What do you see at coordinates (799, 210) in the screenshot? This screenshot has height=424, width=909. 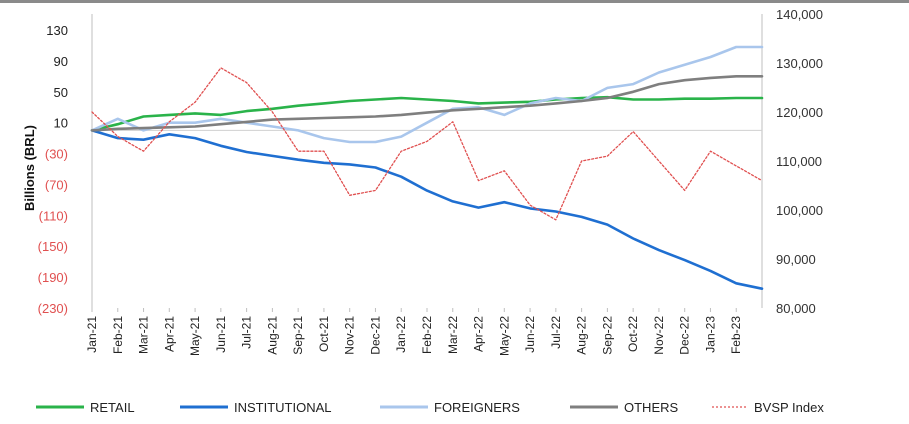 I see `right-tick-label: 100,000` at bounding box center [799, 210].